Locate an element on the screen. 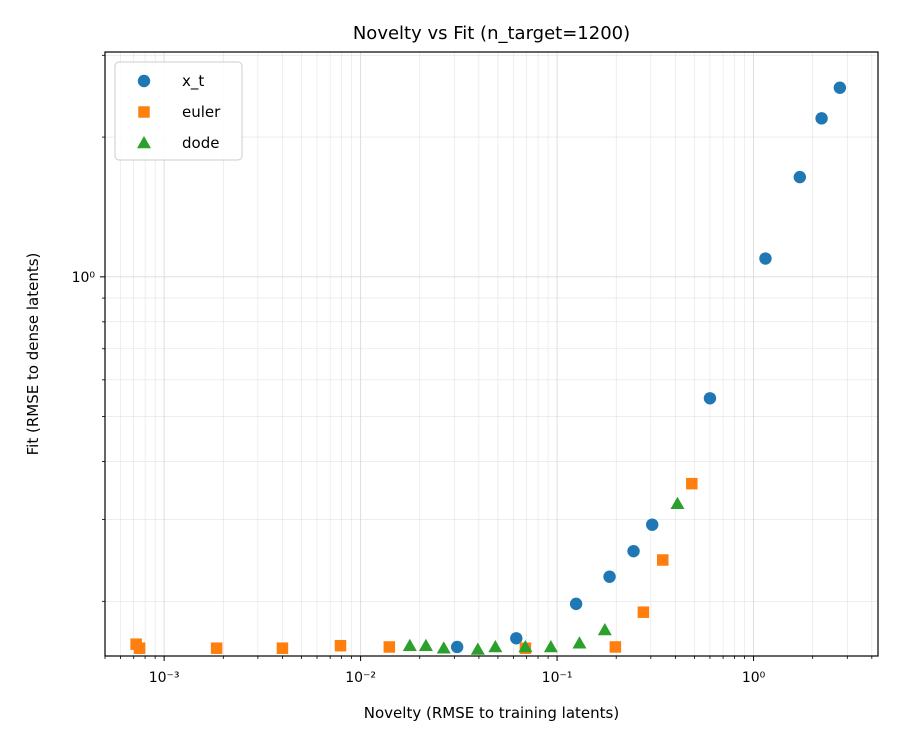  legend-box is located at coordinates (178, 111).